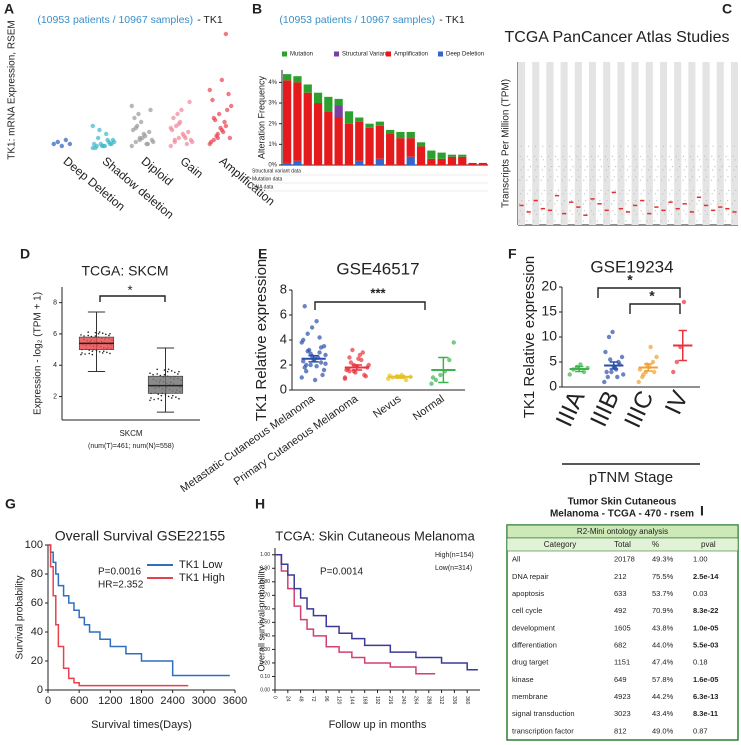 The image size is (741, 745). Describe the element at coordinates (352, 700) in the screenshot. I see `x-tick-label: 144` at that location.